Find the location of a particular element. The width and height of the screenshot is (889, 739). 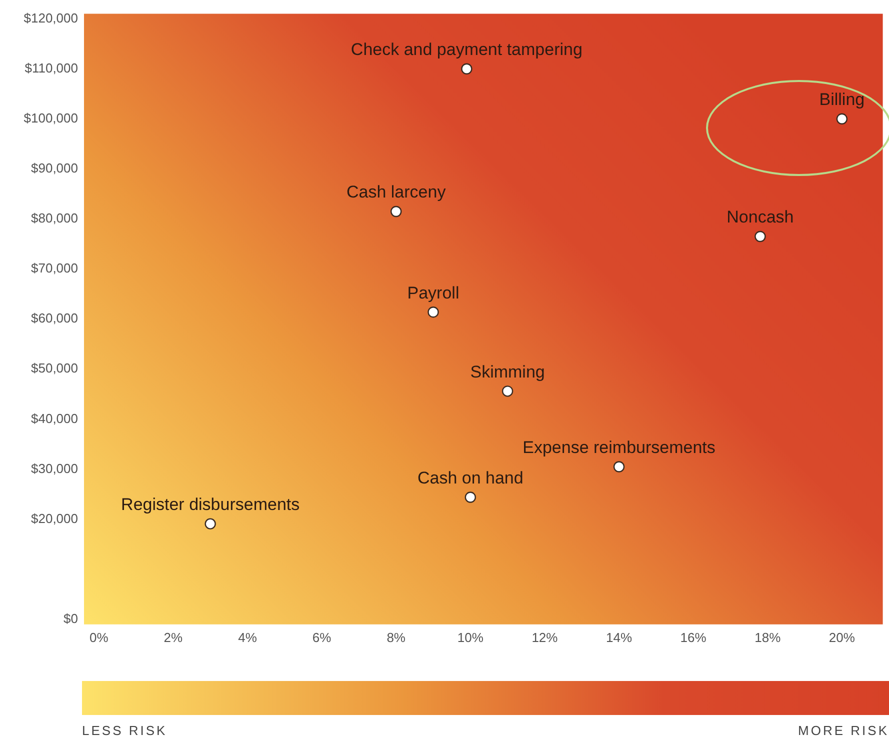

y-tick-label: $60,000 is located at coordinates (54, 318).